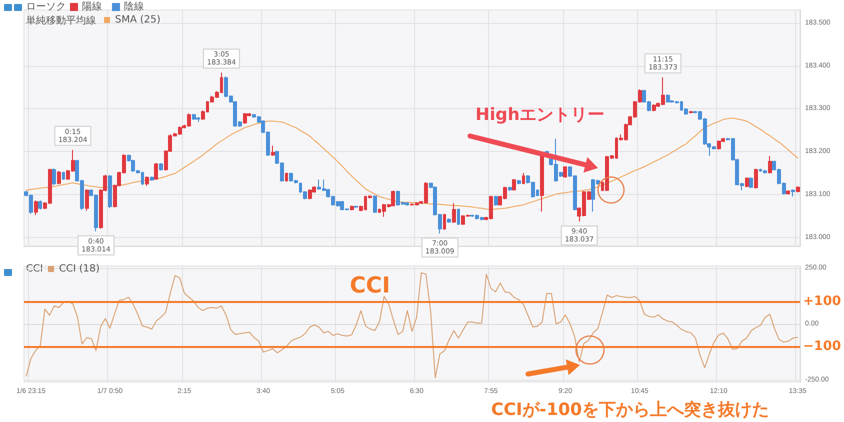  What do you see at coordinates (822, 302) in the screenshot?
I see `ref-line-label: +100` at bounding box center [822, 302].